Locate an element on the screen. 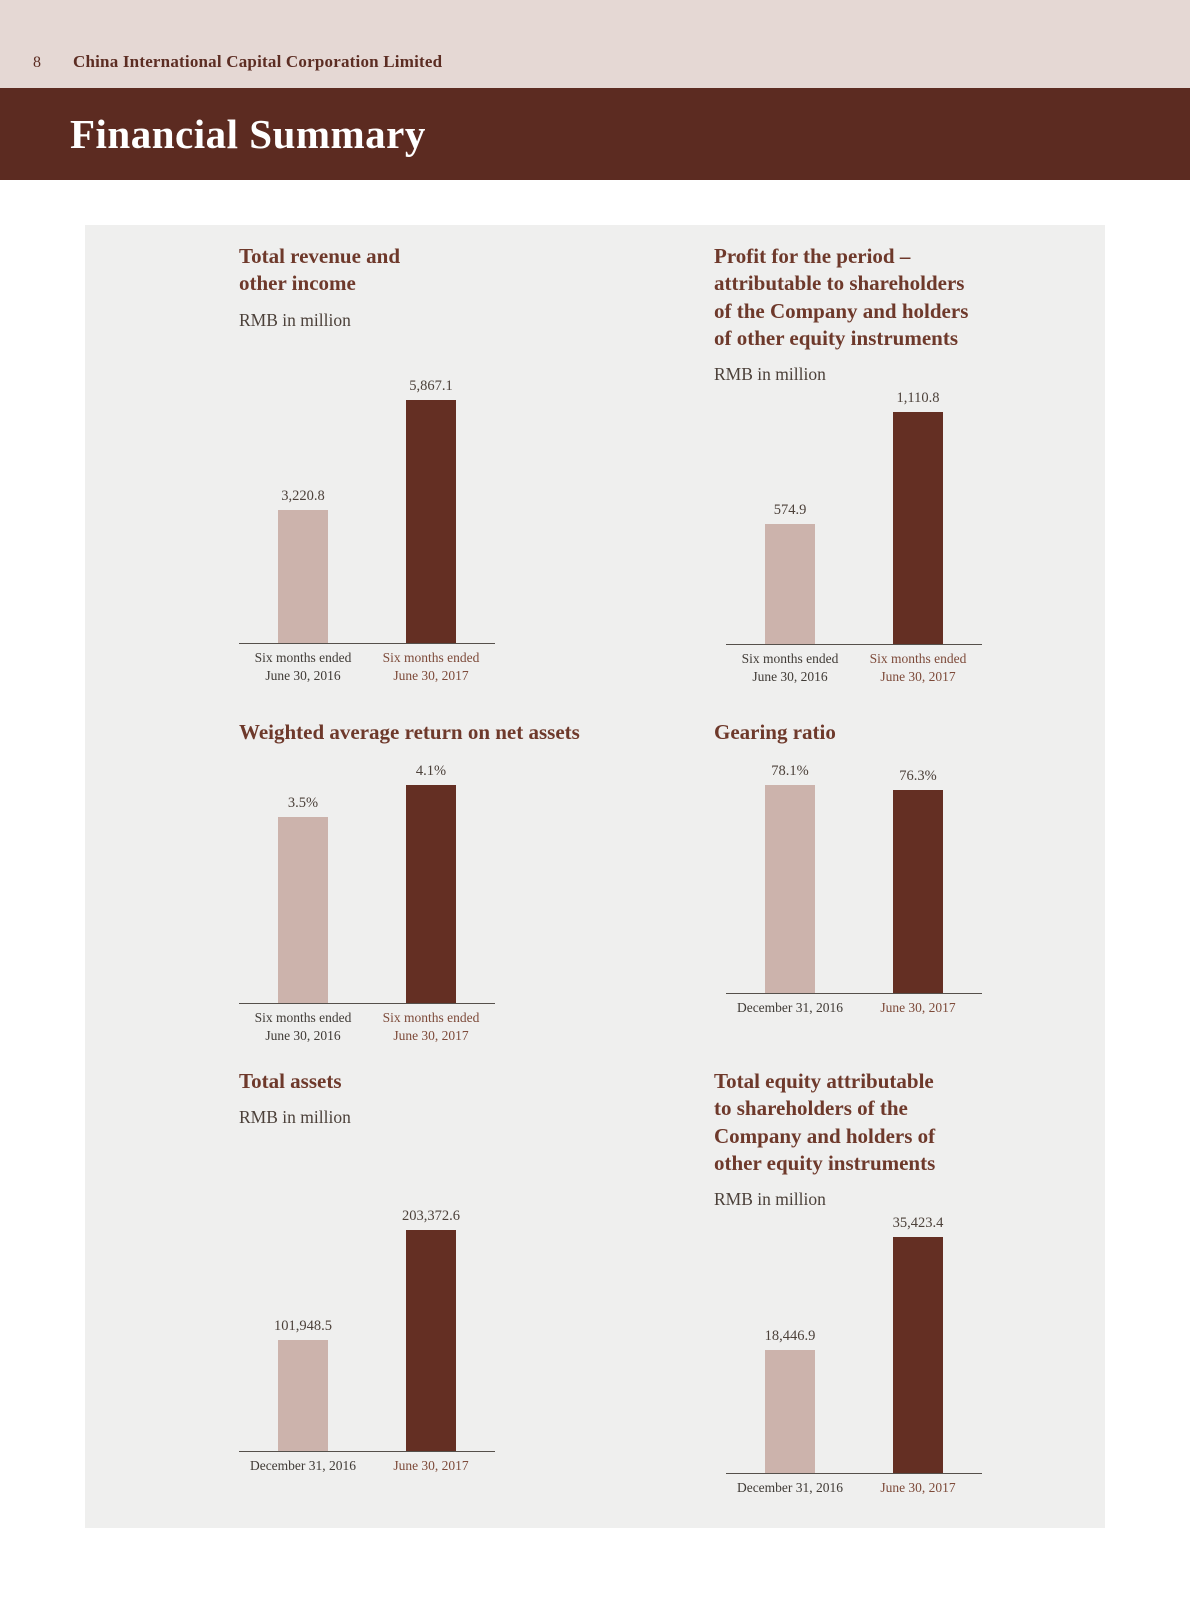  bar-slot: 574.9 is located at coordinates (790, 573).